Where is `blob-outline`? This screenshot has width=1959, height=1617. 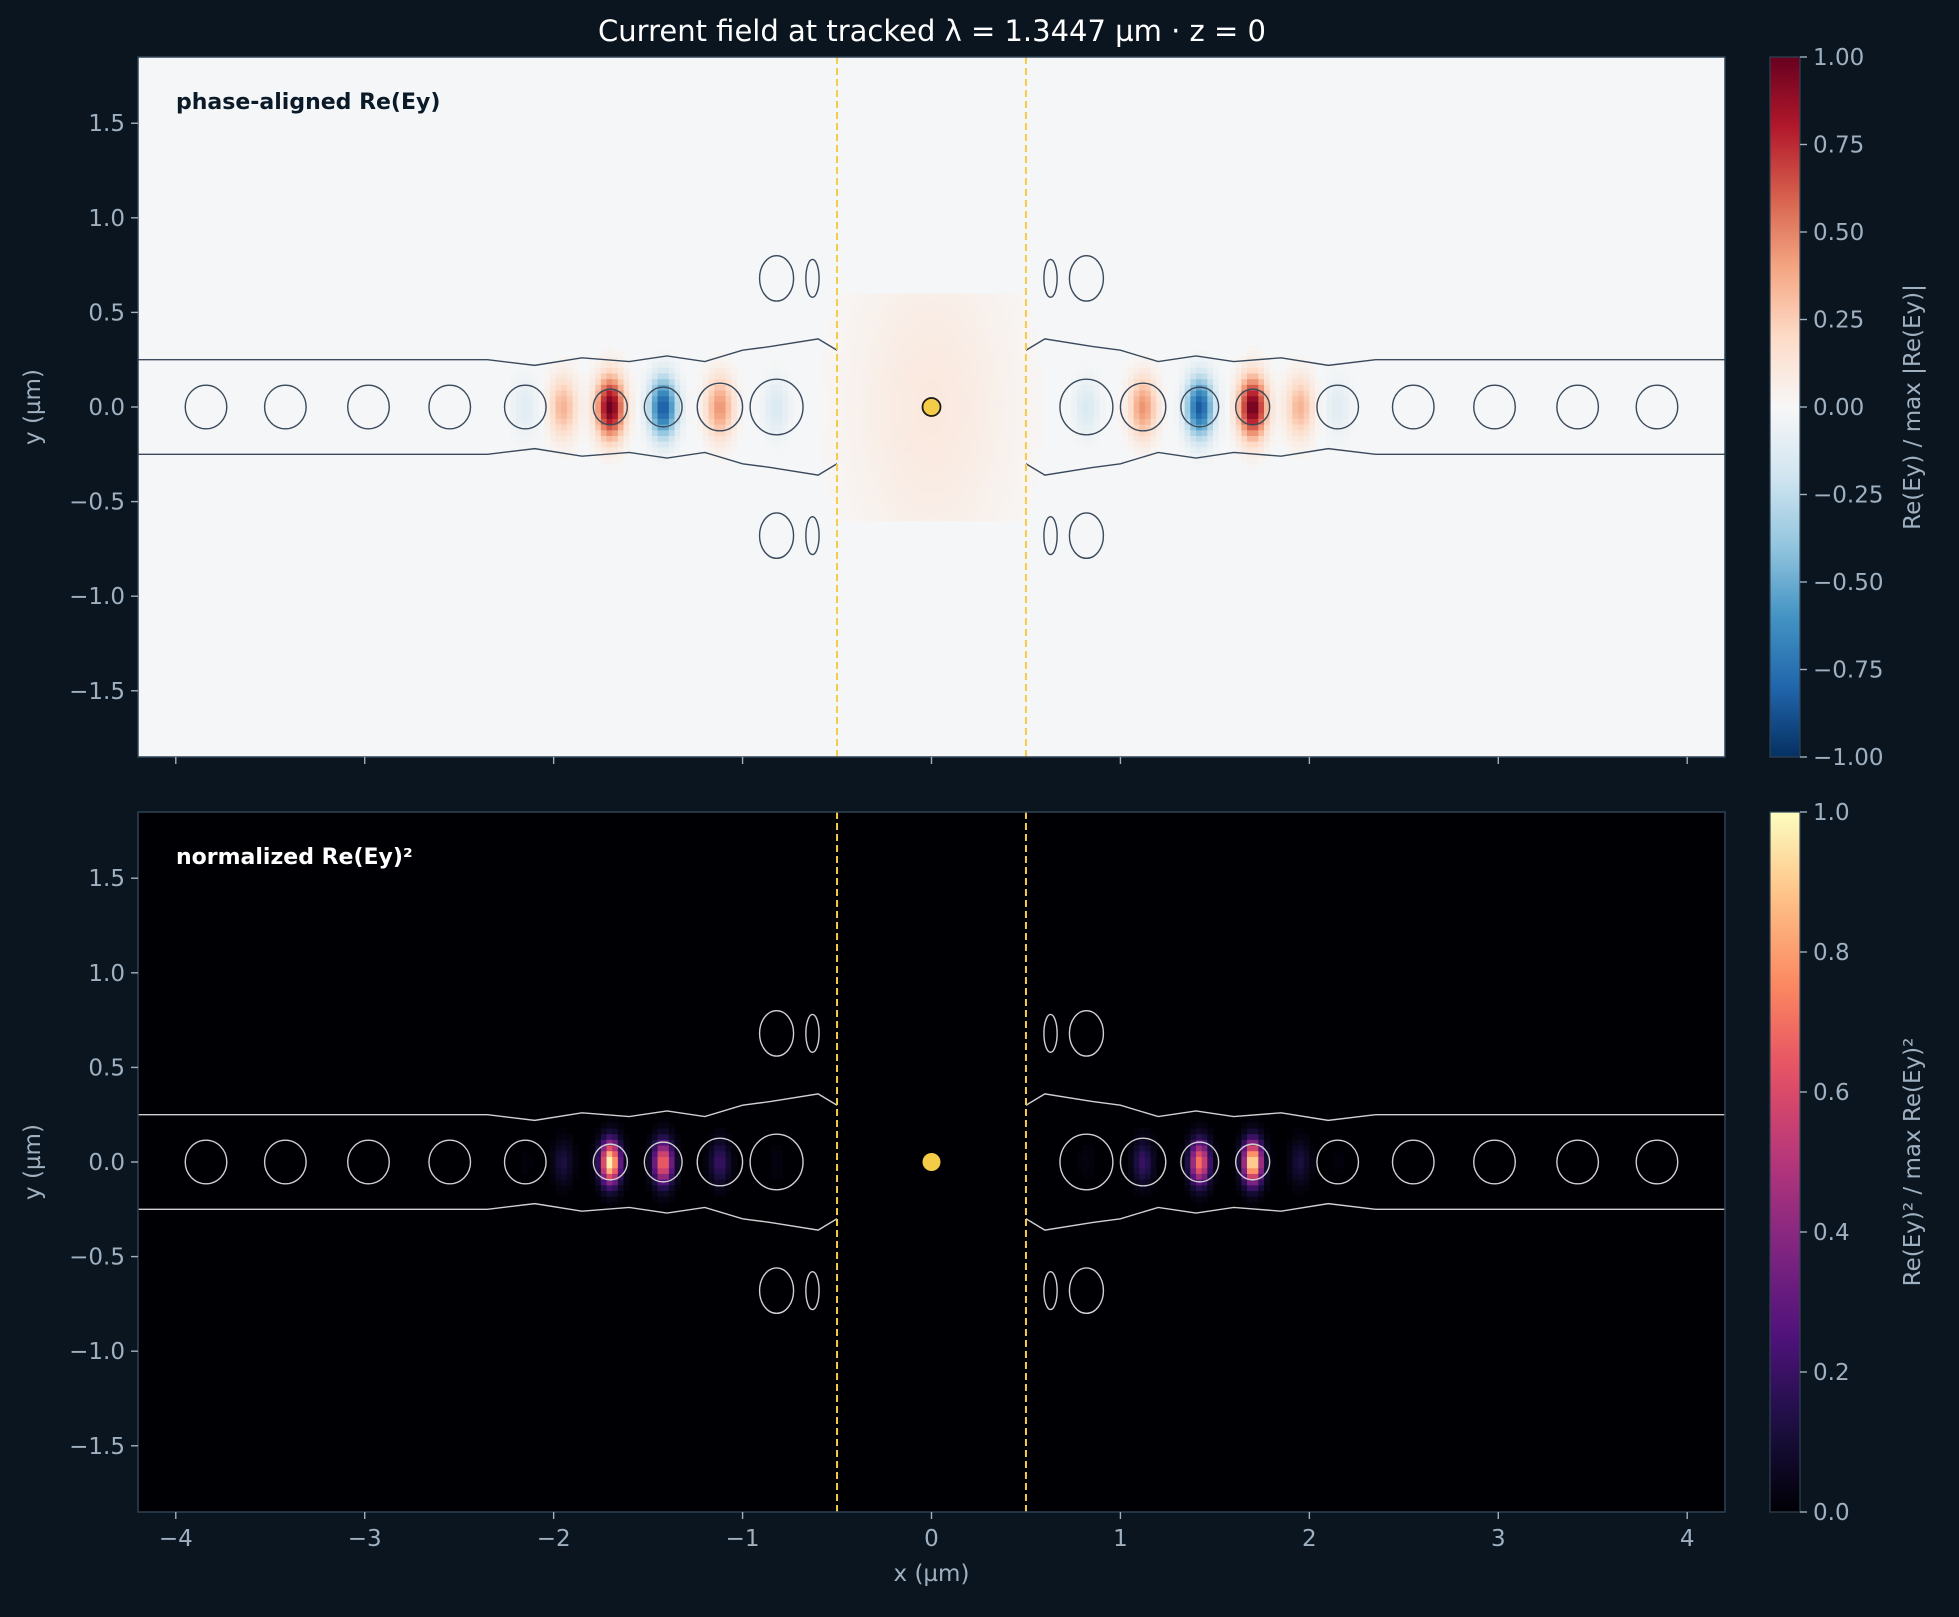
blob-outline is located at coordinates (1086, 1033).